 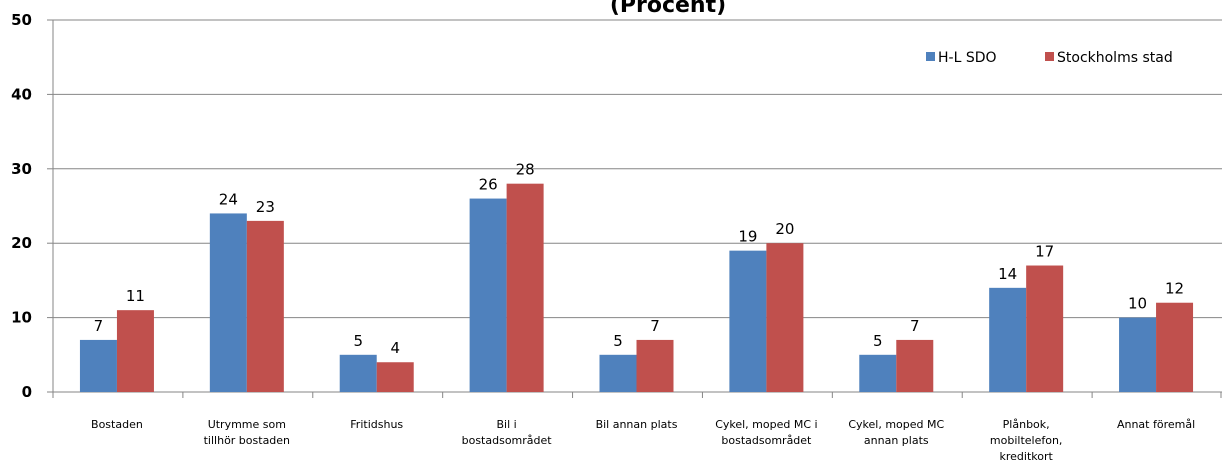 What do you see at coordinates (27, 392) in the screenshot?
I see `y-tick-label: 0` at bounding box center [27, 392].